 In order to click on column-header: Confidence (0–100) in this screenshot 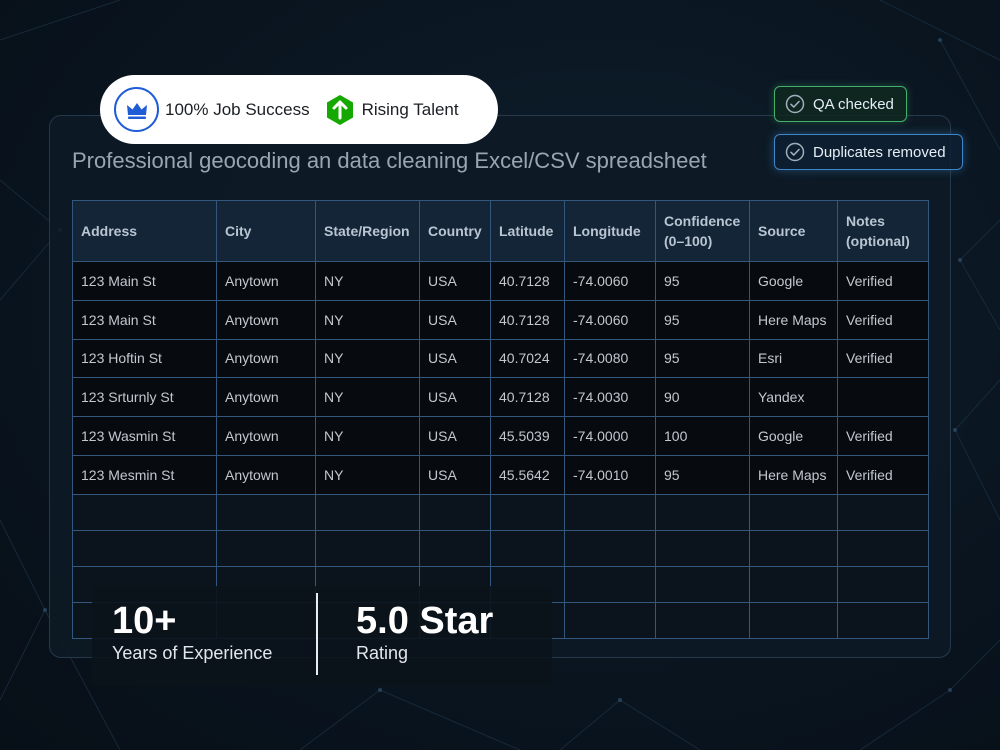, I will do `click(702, 231)`.